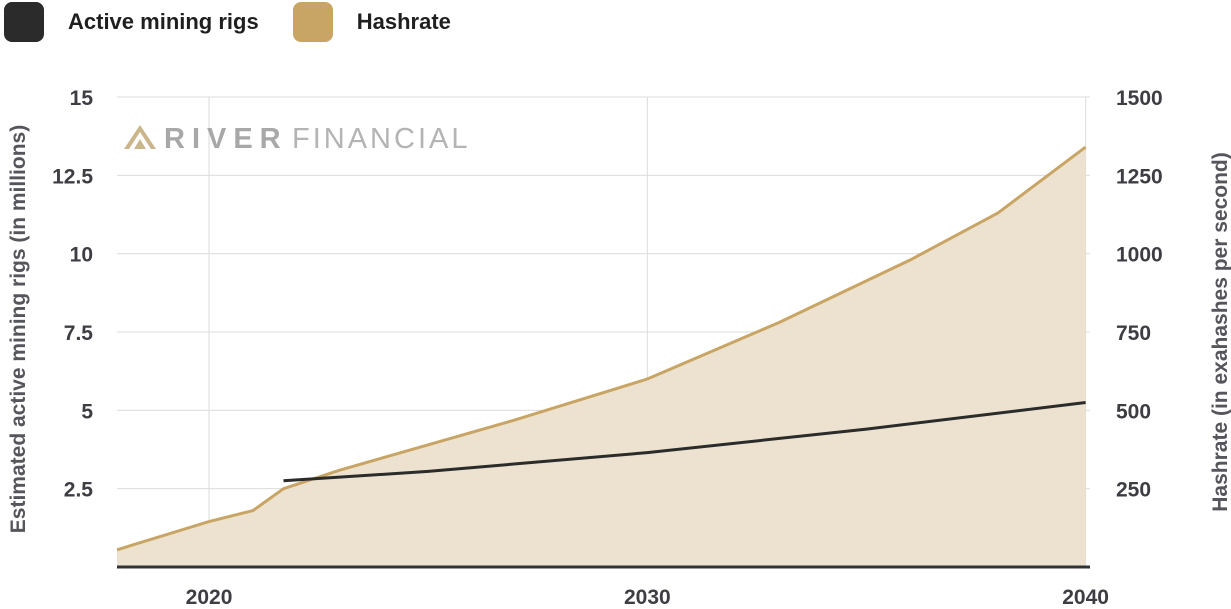 The image size is (1231, 609). Describe the element at coordinates (140, 137) in the screenshot. I see `river-logo-icon` at that location.